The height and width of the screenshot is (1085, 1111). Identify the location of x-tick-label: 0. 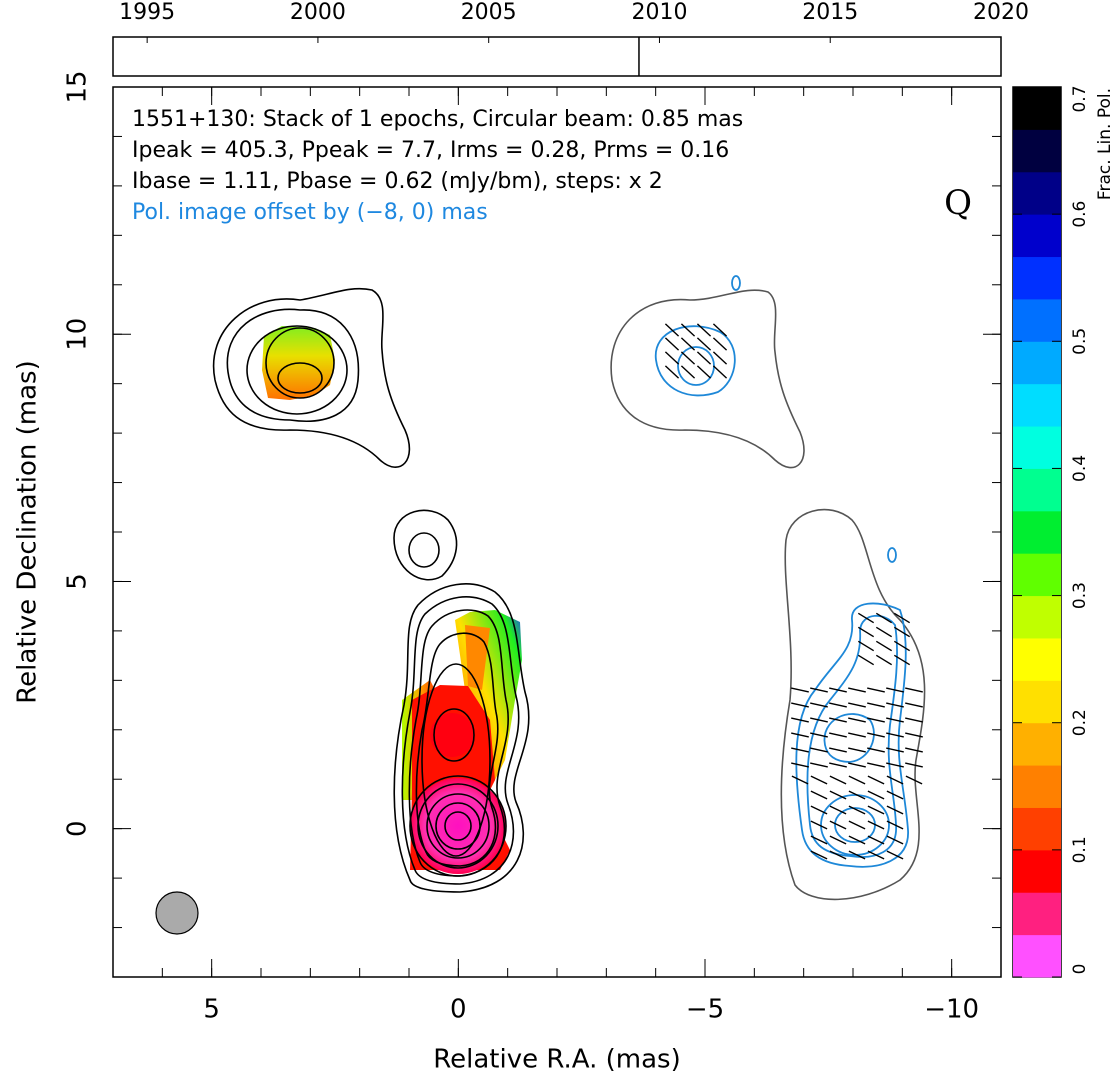
(458, 1010).